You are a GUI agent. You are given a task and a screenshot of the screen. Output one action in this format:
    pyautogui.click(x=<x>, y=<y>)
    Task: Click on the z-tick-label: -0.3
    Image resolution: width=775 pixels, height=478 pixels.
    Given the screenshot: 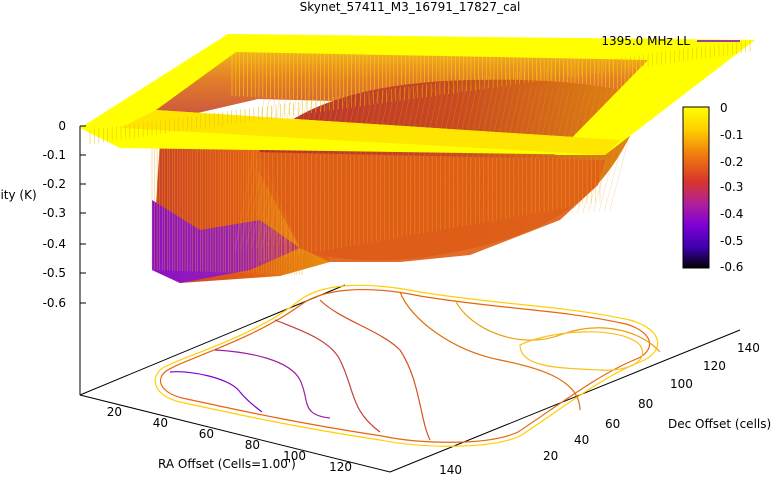 What is the action you would take?
    pyautogui.click(x=54, y=213)
    